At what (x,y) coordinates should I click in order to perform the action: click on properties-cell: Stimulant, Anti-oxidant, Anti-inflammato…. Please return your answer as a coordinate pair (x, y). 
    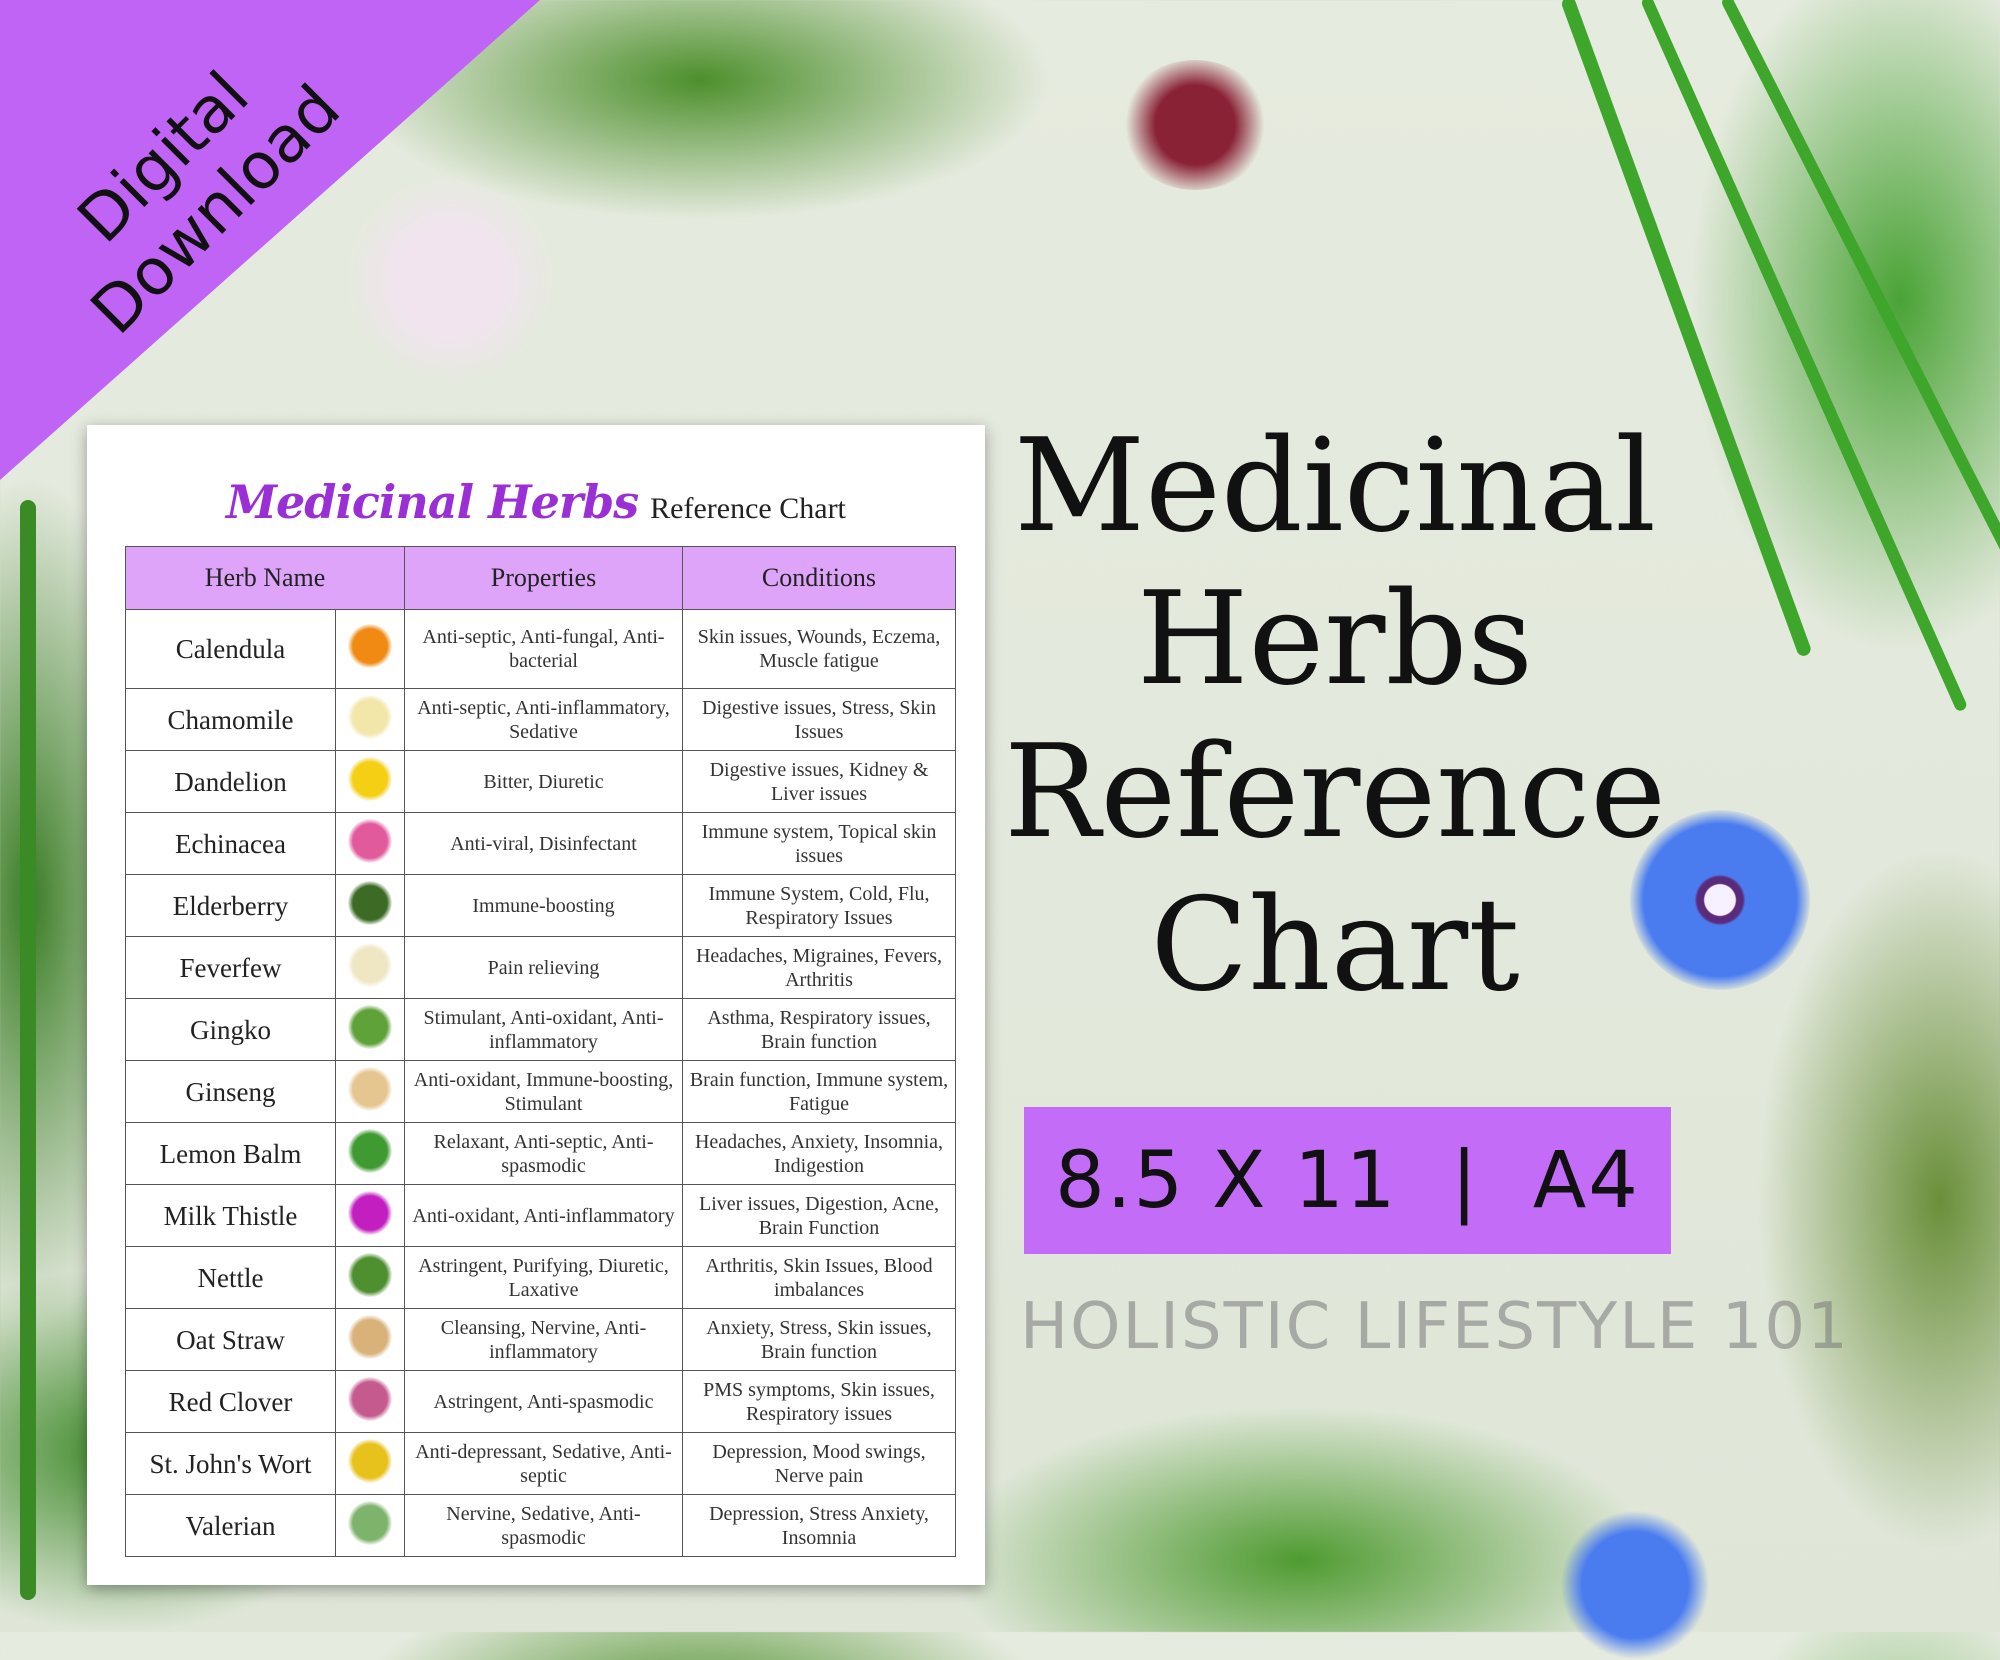
    Looking at the image, I should click on (543, 1029).